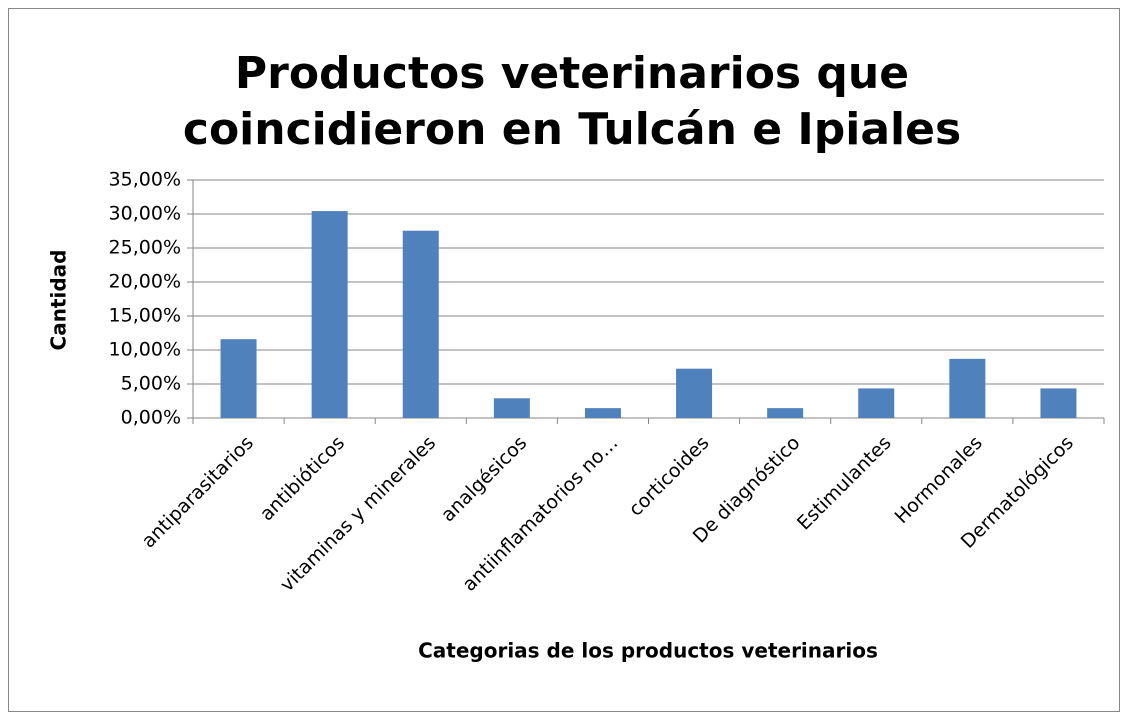  Describe the element at coordinates (59, 300) in the screenshot. I see `y-axis-title: Cantidad` at that location.